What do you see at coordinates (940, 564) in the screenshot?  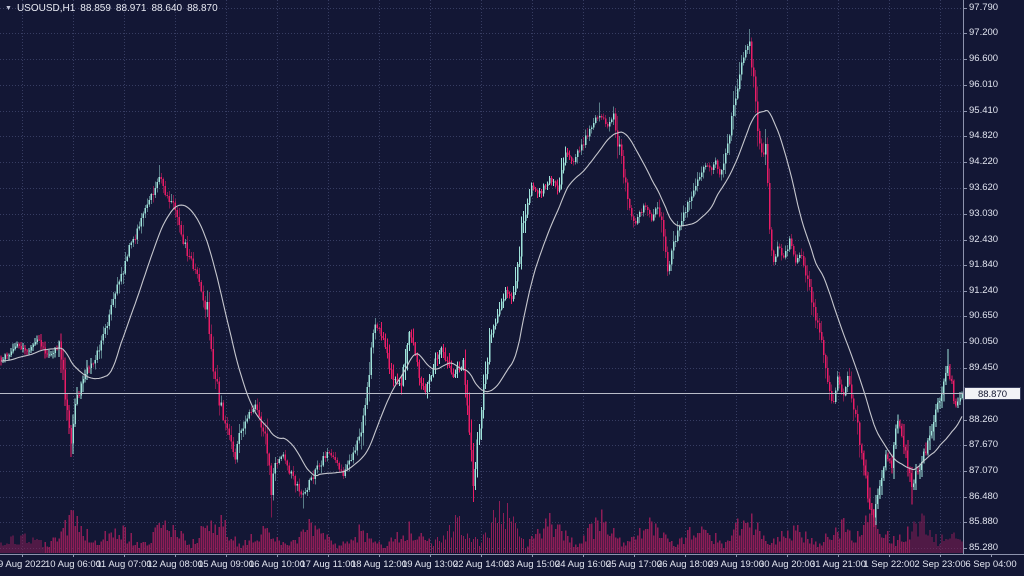 I see `time-axis-label: 2 Sep 23:00` at bounding box center [940, 564].